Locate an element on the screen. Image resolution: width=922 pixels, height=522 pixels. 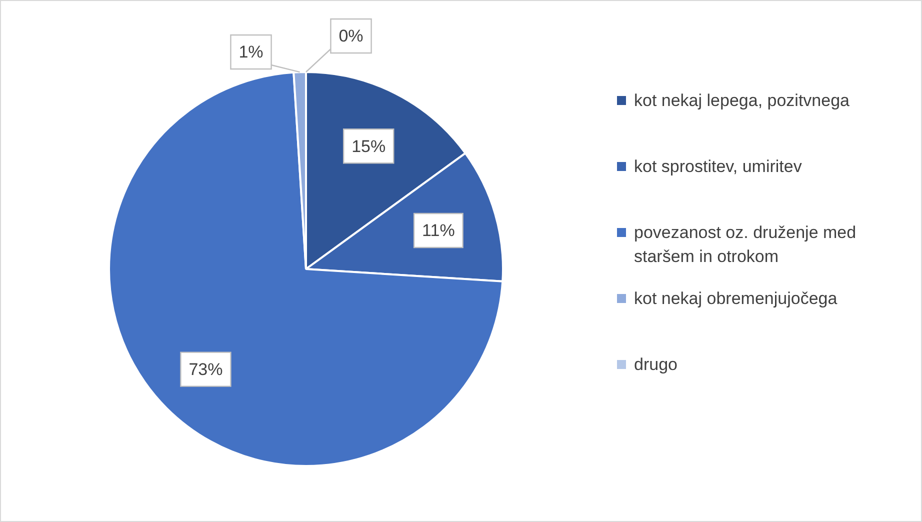
legend-label: drugo is located at coordinates (656, 365).